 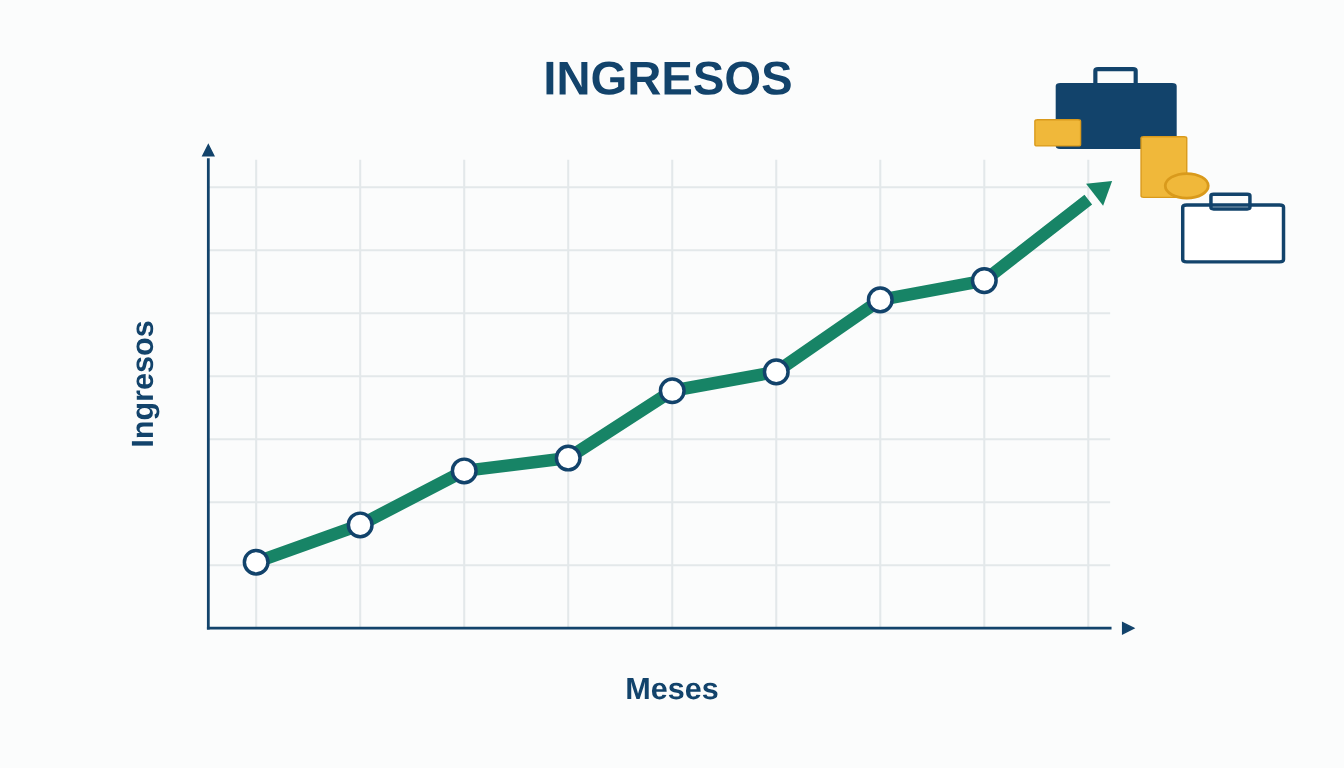 What do you see at coordinates (668, 78) in the screenshot?
I see `chart-title: INGRESOS` at bounding box center [668, 78].